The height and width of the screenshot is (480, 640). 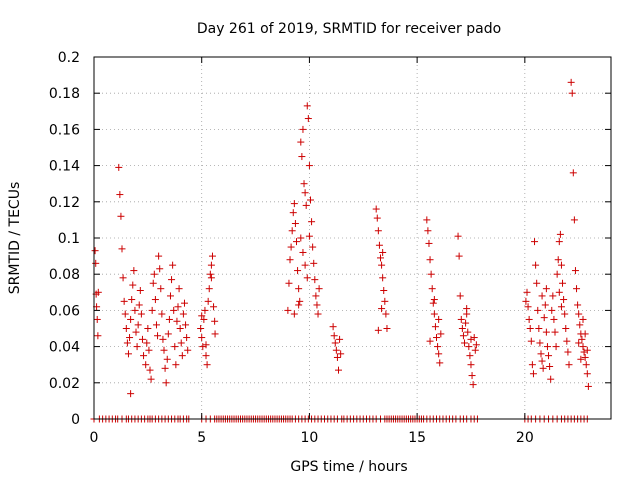 What do you see at coordinates (201, 438) in the screenshot?
I see `x-tick-label: 5` at bounding box center [201, 438].